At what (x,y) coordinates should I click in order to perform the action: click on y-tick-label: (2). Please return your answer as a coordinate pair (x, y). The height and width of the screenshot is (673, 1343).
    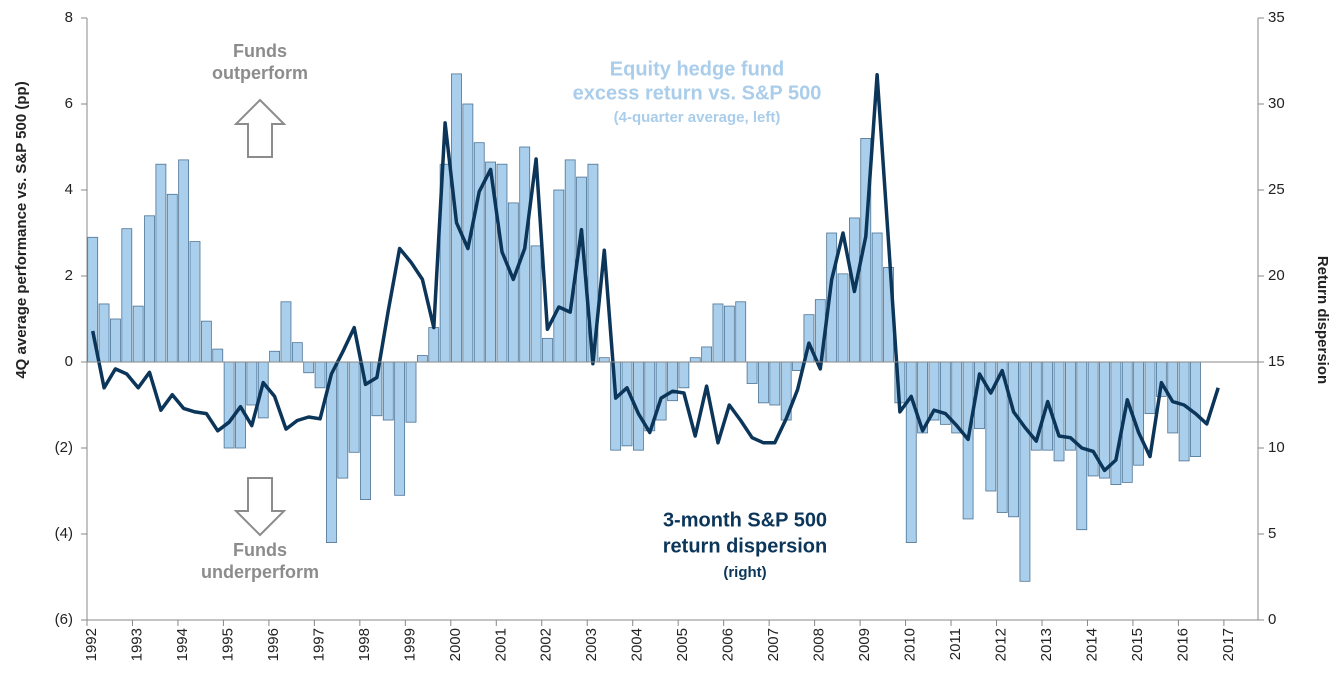
    Looking at the image, I should click on (64, 447).